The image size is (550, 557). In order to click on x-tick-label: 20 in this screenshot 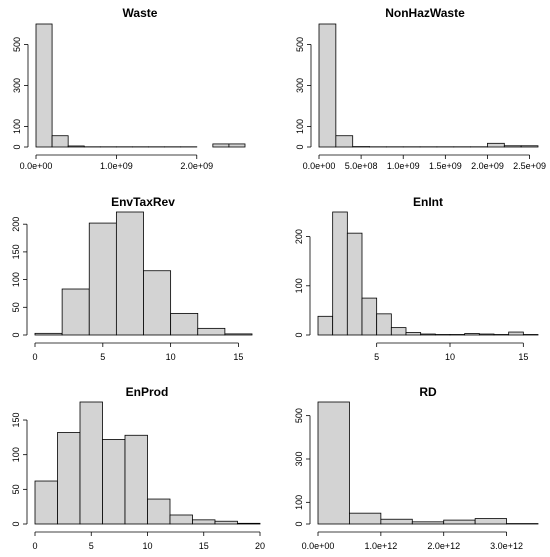, I will do `click(260, 546)`.